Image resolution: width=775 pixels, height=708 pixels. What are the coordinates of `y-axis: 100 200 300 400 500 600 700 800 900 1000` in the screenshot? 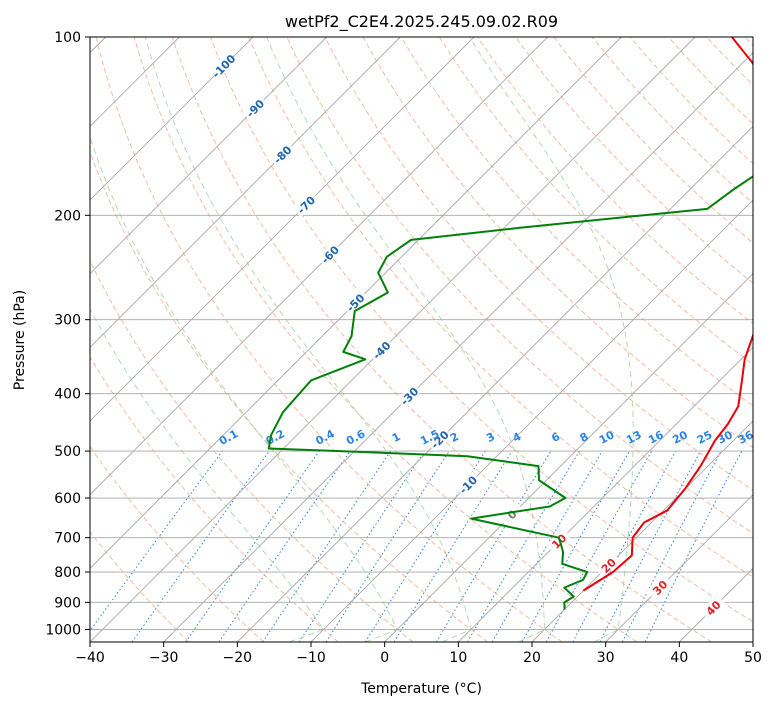 It's located at (67, 334).